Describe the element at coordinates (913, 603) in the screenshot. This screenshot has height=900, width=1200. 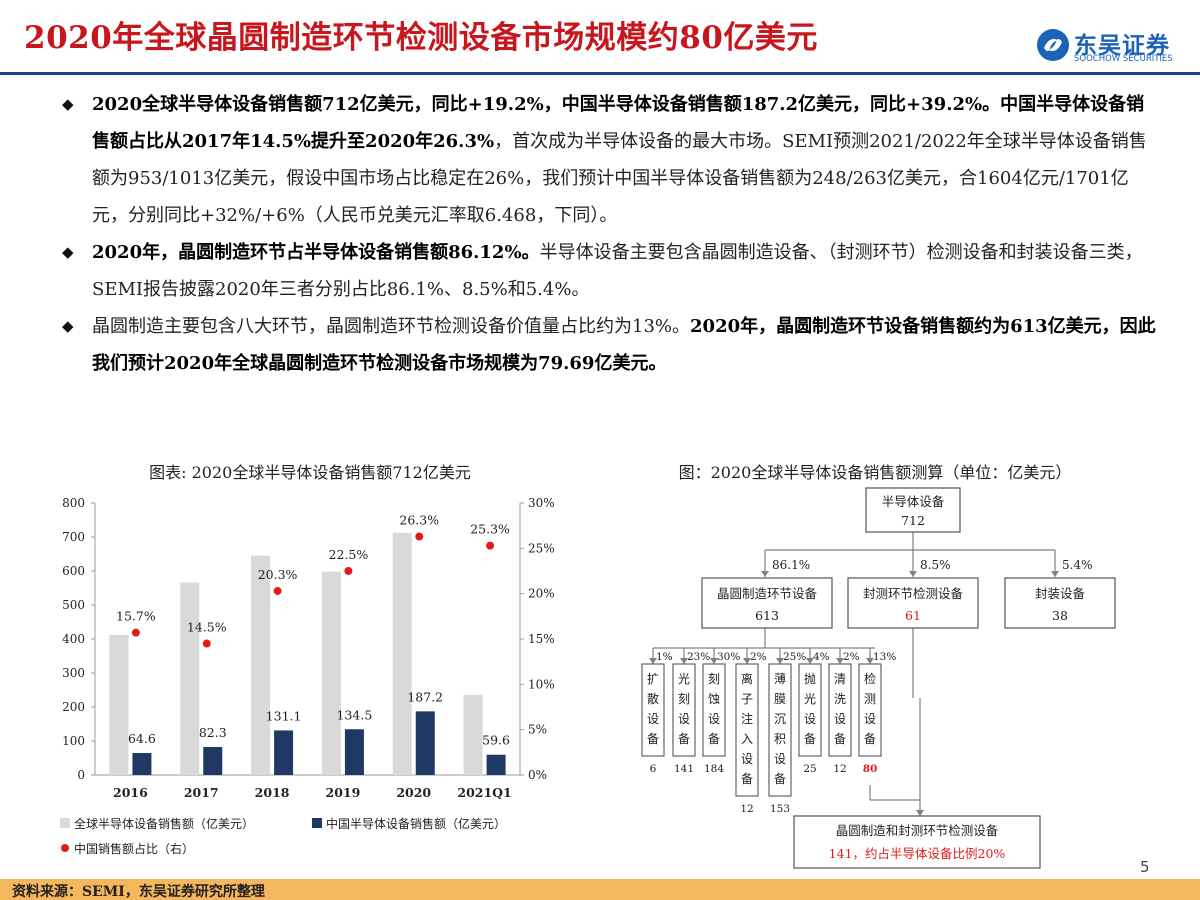
I see `node-test-box` at that location.